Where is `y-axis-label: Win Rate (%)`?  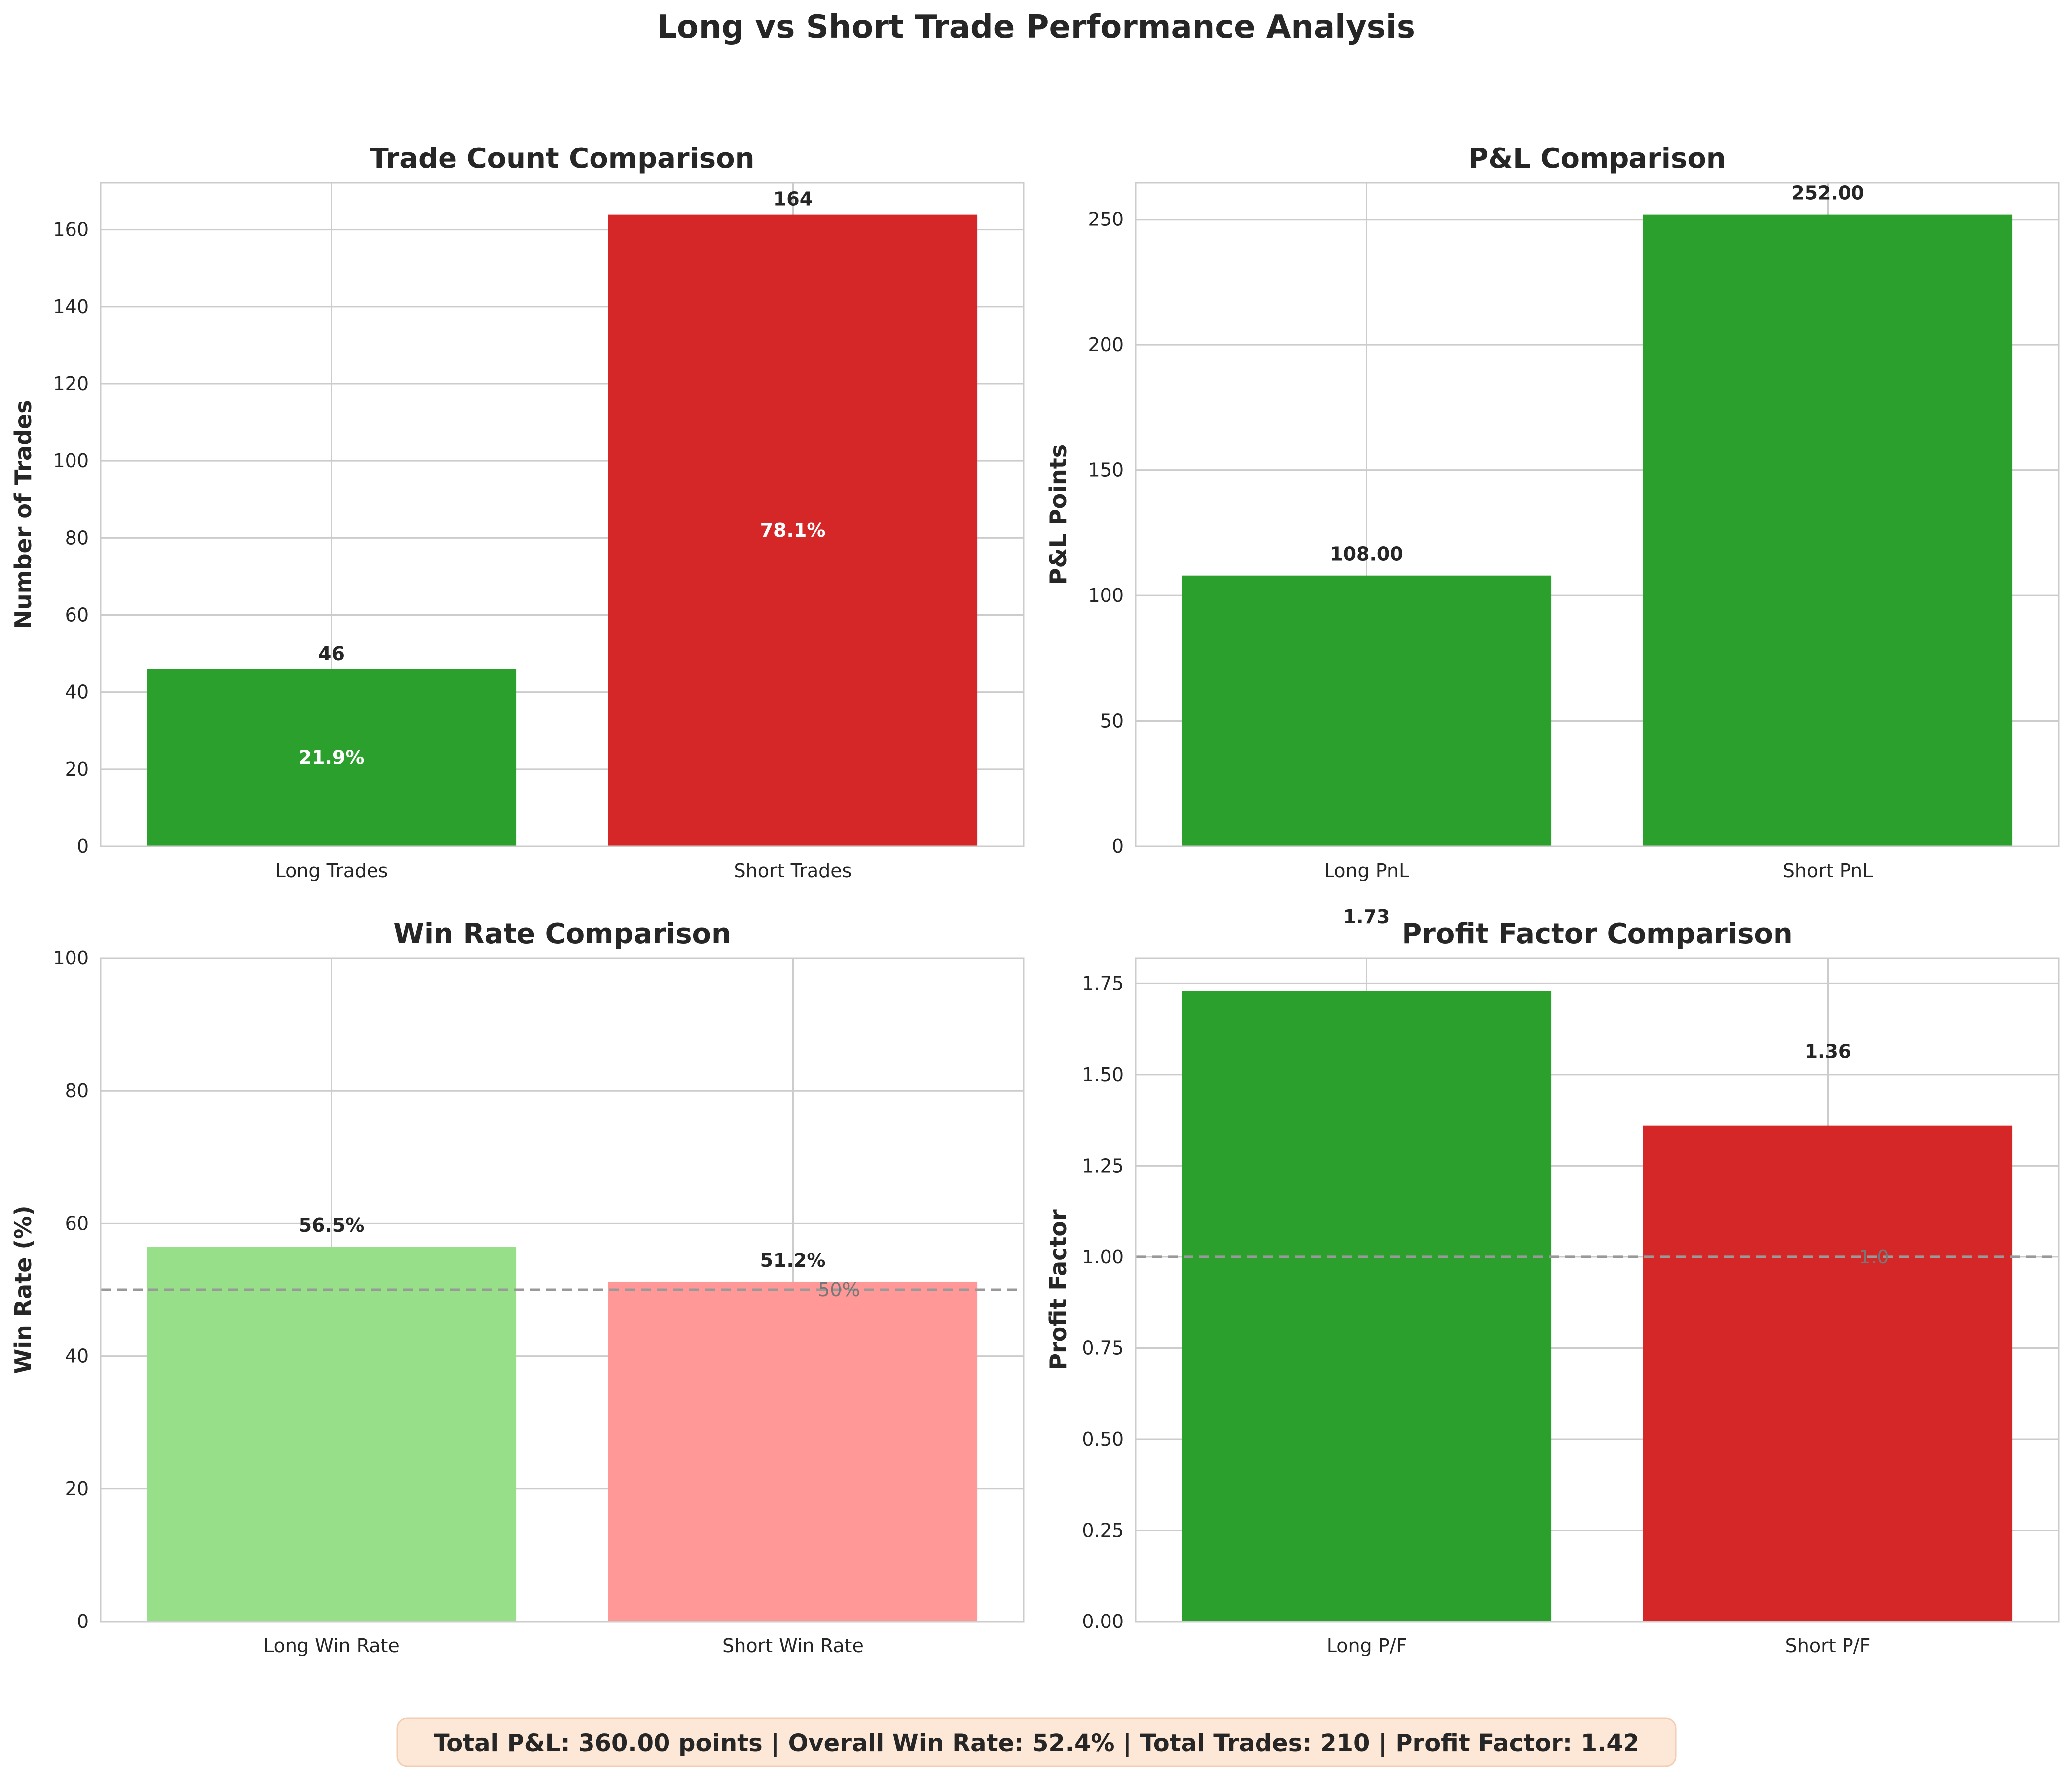
y-axis-label: Win Rate (%) is located at coordinates (24, 1289).